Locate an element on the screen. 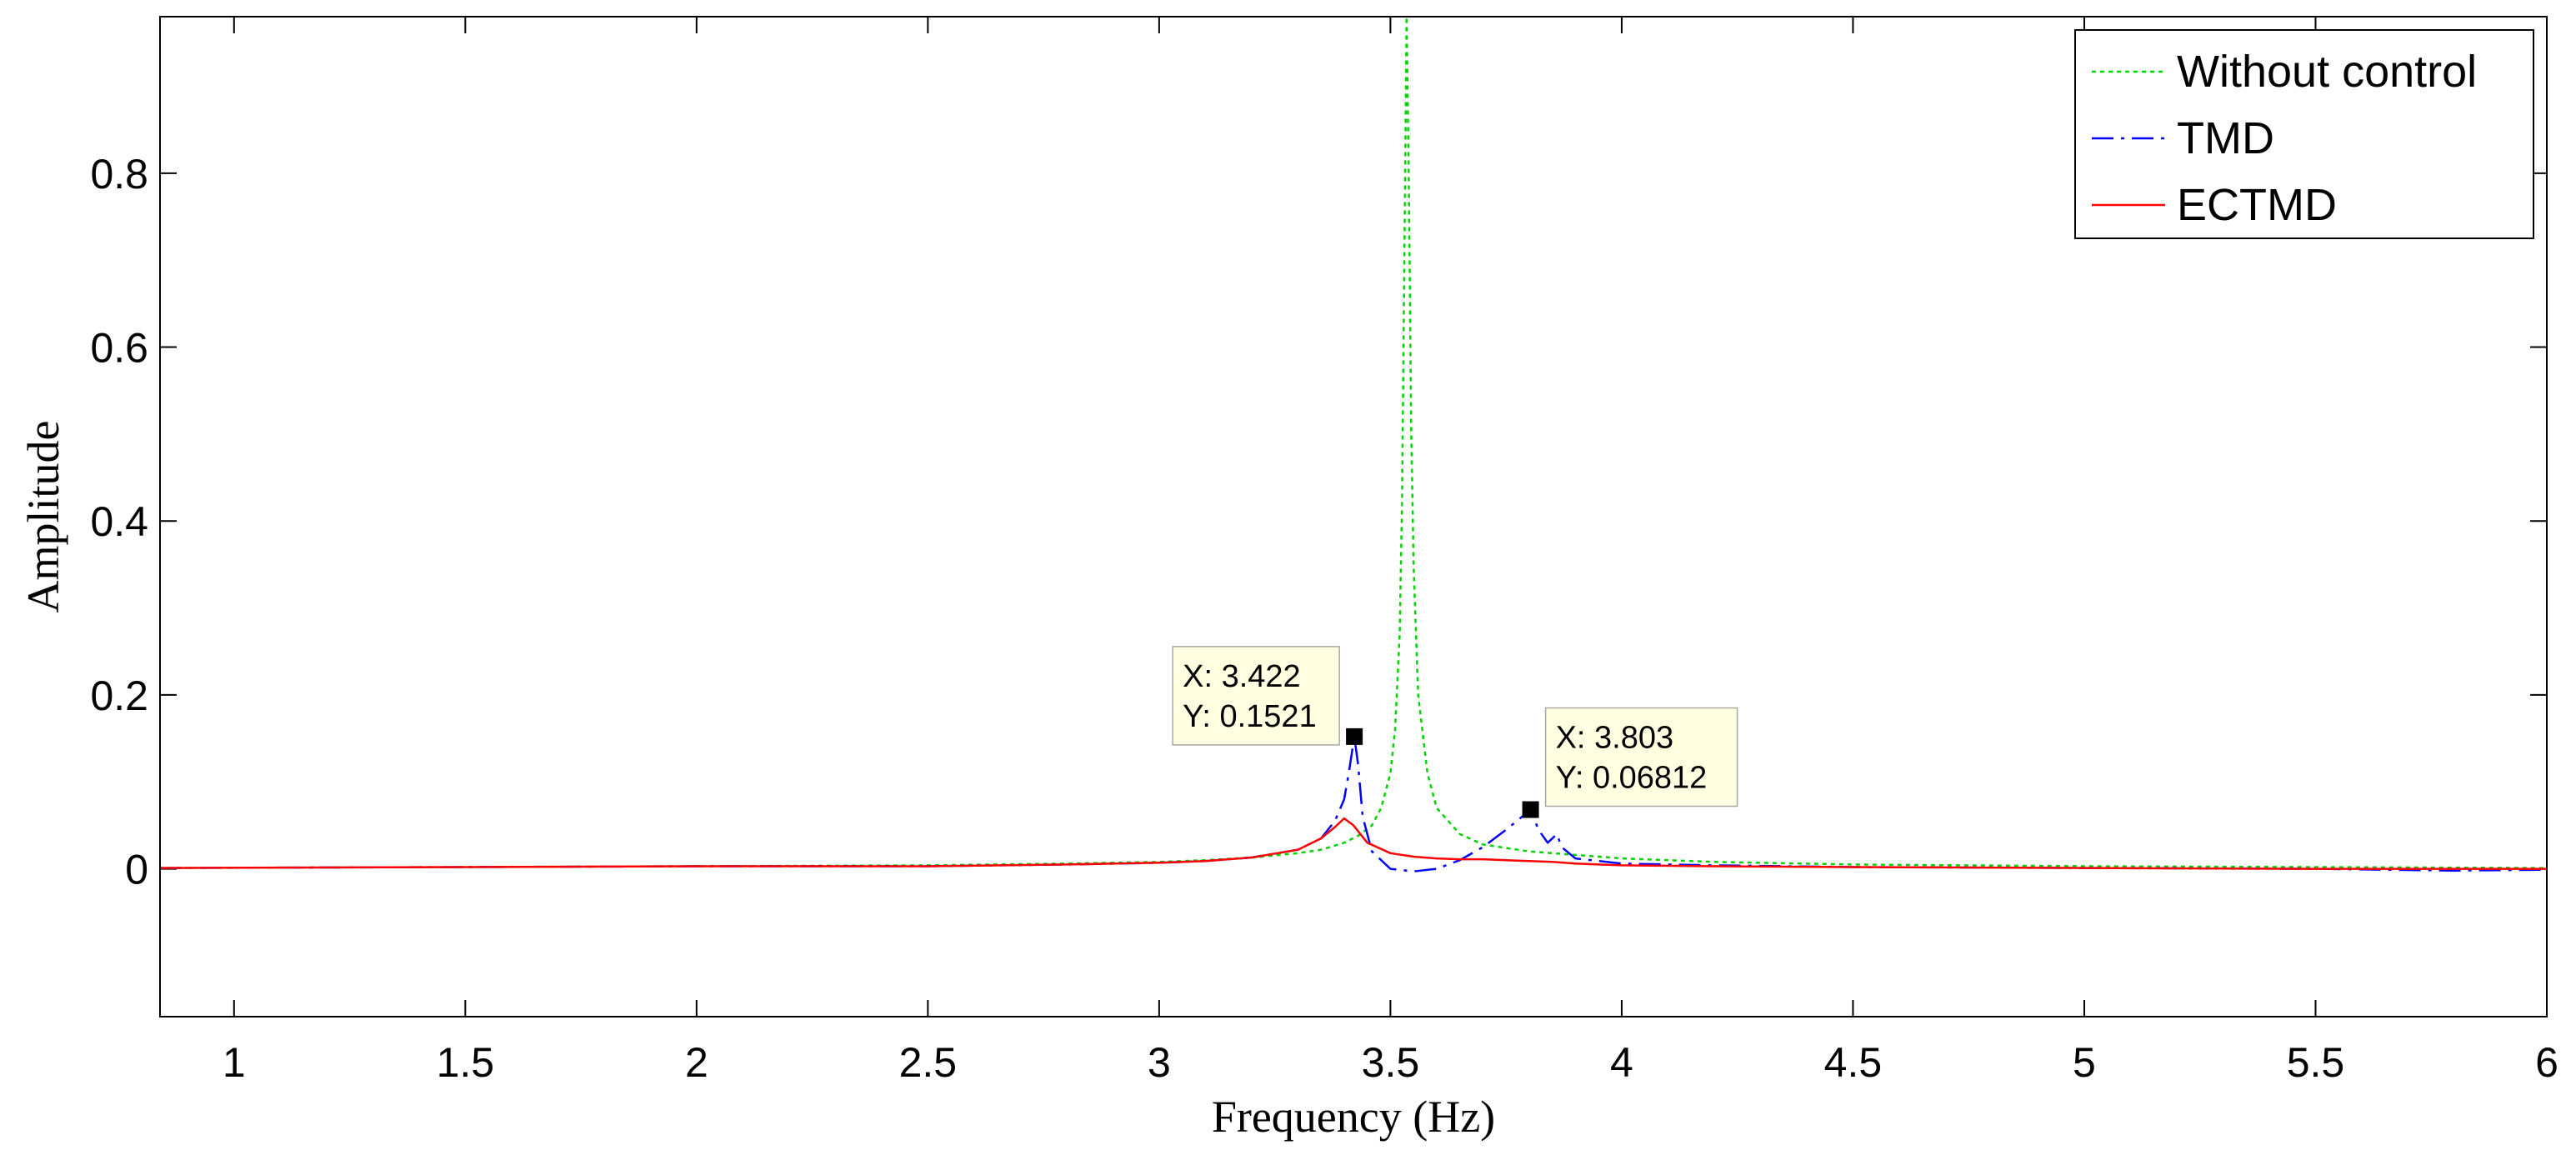  x-tick-label: 4 is located at coordinates (1621, 1062).